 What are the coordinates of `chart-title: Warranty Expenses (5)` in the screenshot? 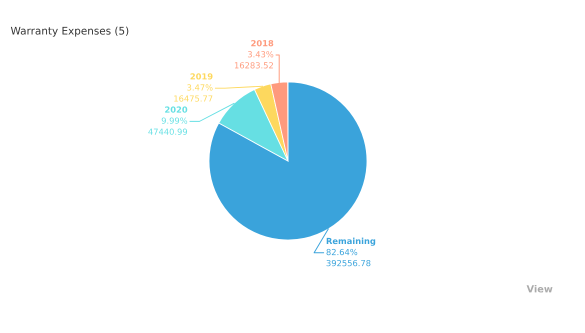 It's located at (69, 31).